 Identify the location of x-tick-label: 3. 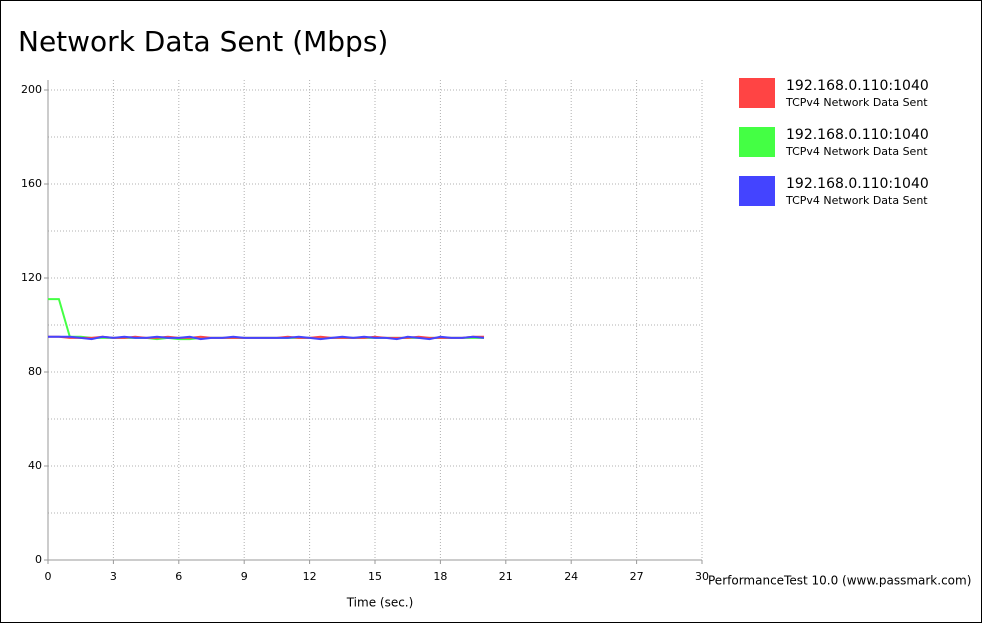
(113, 576).